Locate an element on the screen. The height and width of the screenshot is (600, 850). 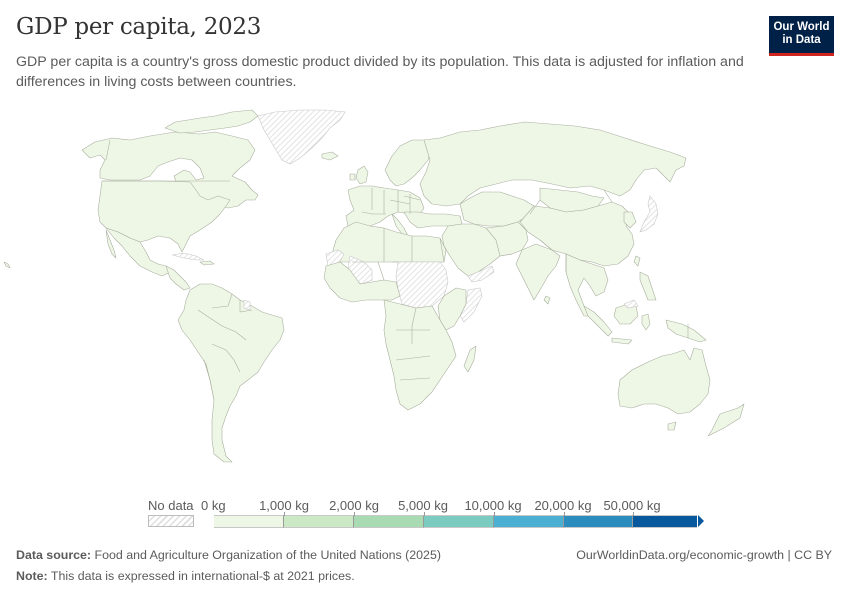
legend-bin-label-0: 0 kg is located at coordinates (213, 505).